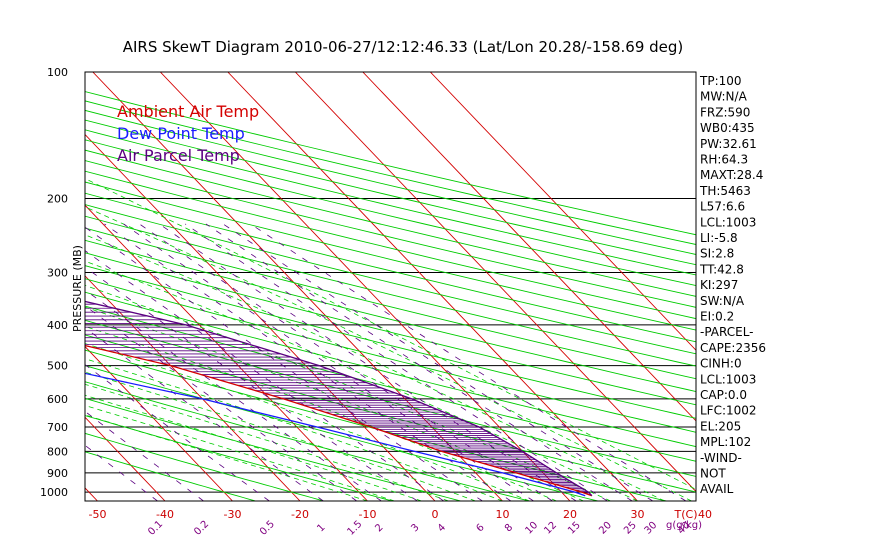 This screenshot has height=560, width=870. What do you see at coordinates (727, 332) in the screenshot?
I see `stability-index-label: -PARCEL-` at bounding box center [727, 332].